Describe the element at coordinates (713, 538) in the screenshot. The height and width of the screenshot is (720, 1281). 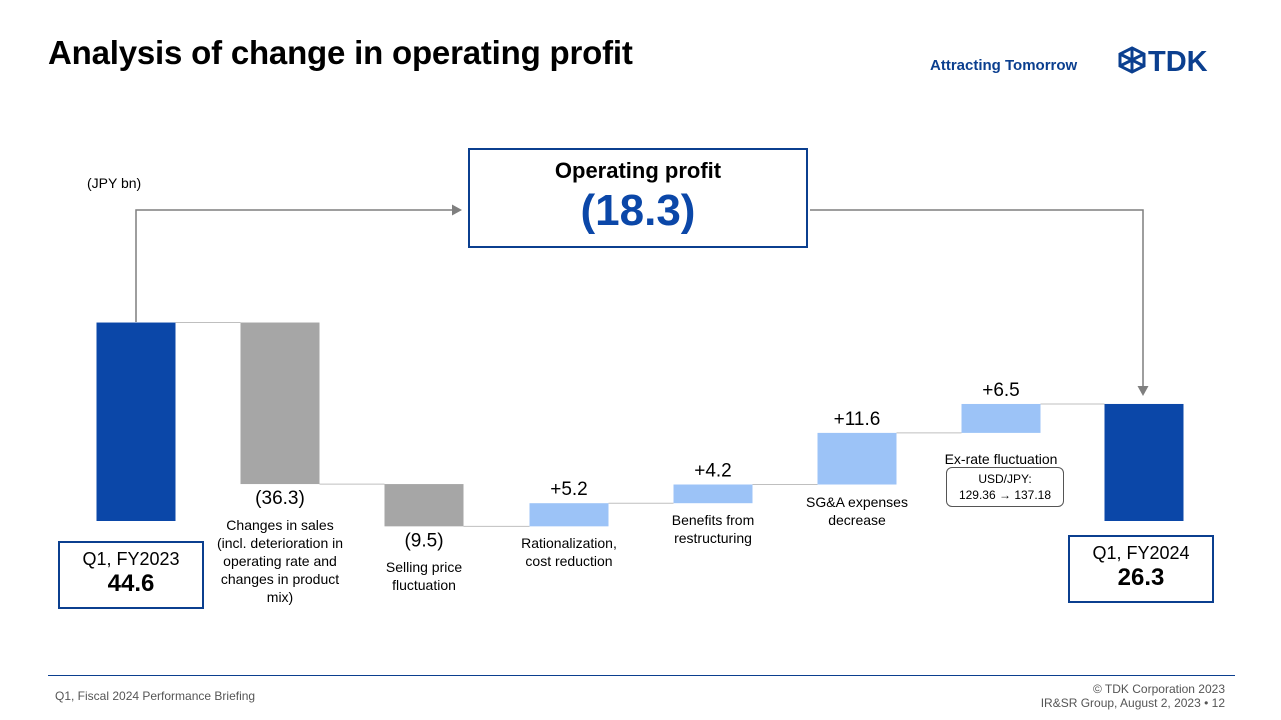
I see `category-line: restructuring` at that location.